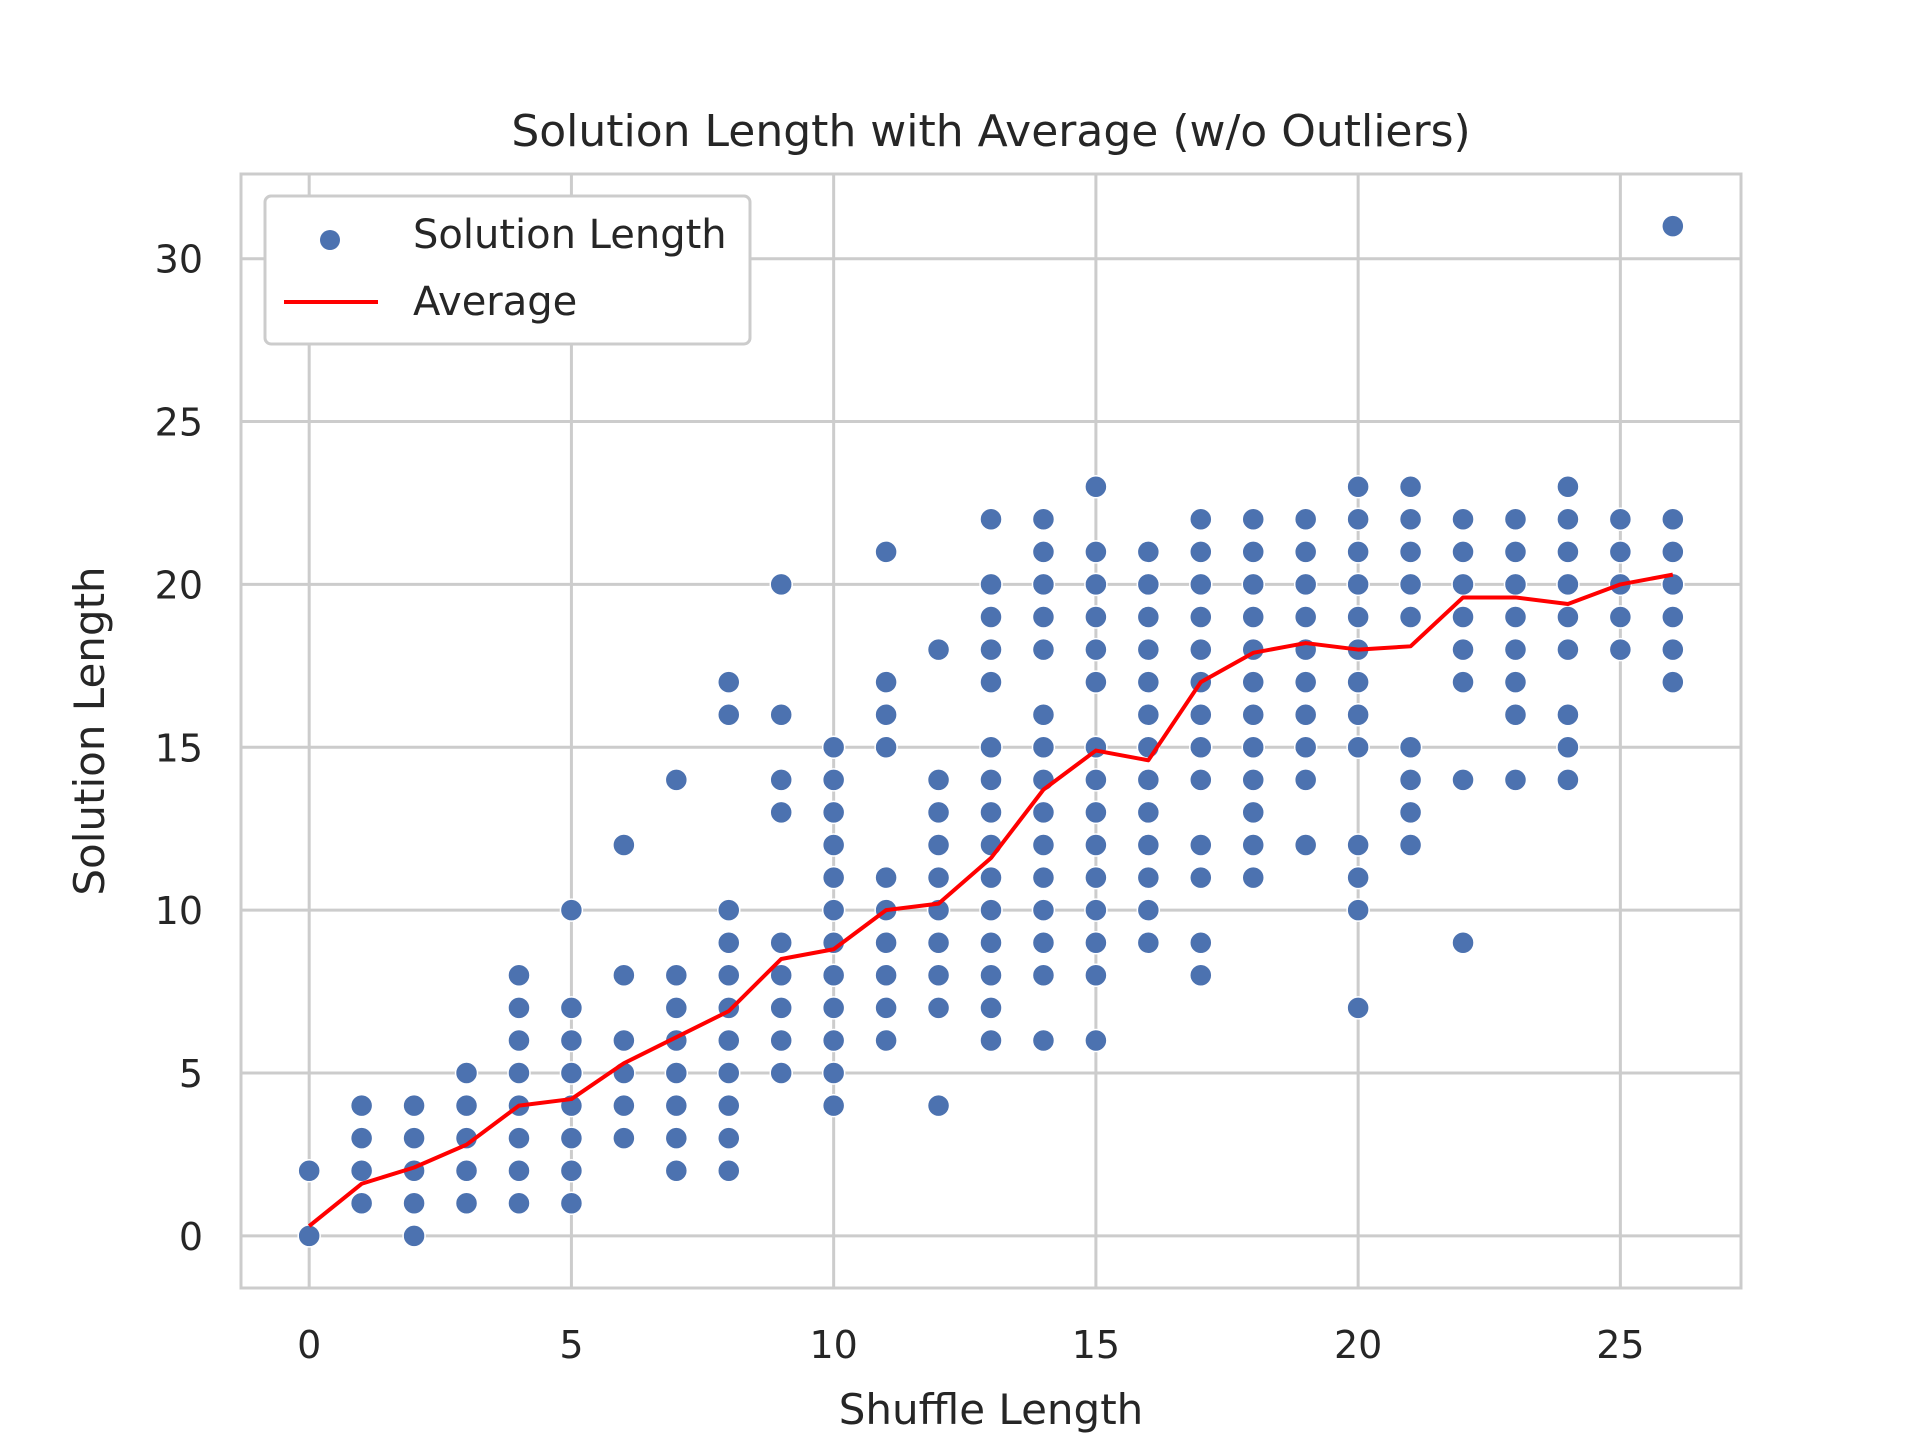  What do you see at coordinates (1096, 1345) in the screenshot?
I see `x-tick-label-15: 15` at bounding box center [1096, 1345].